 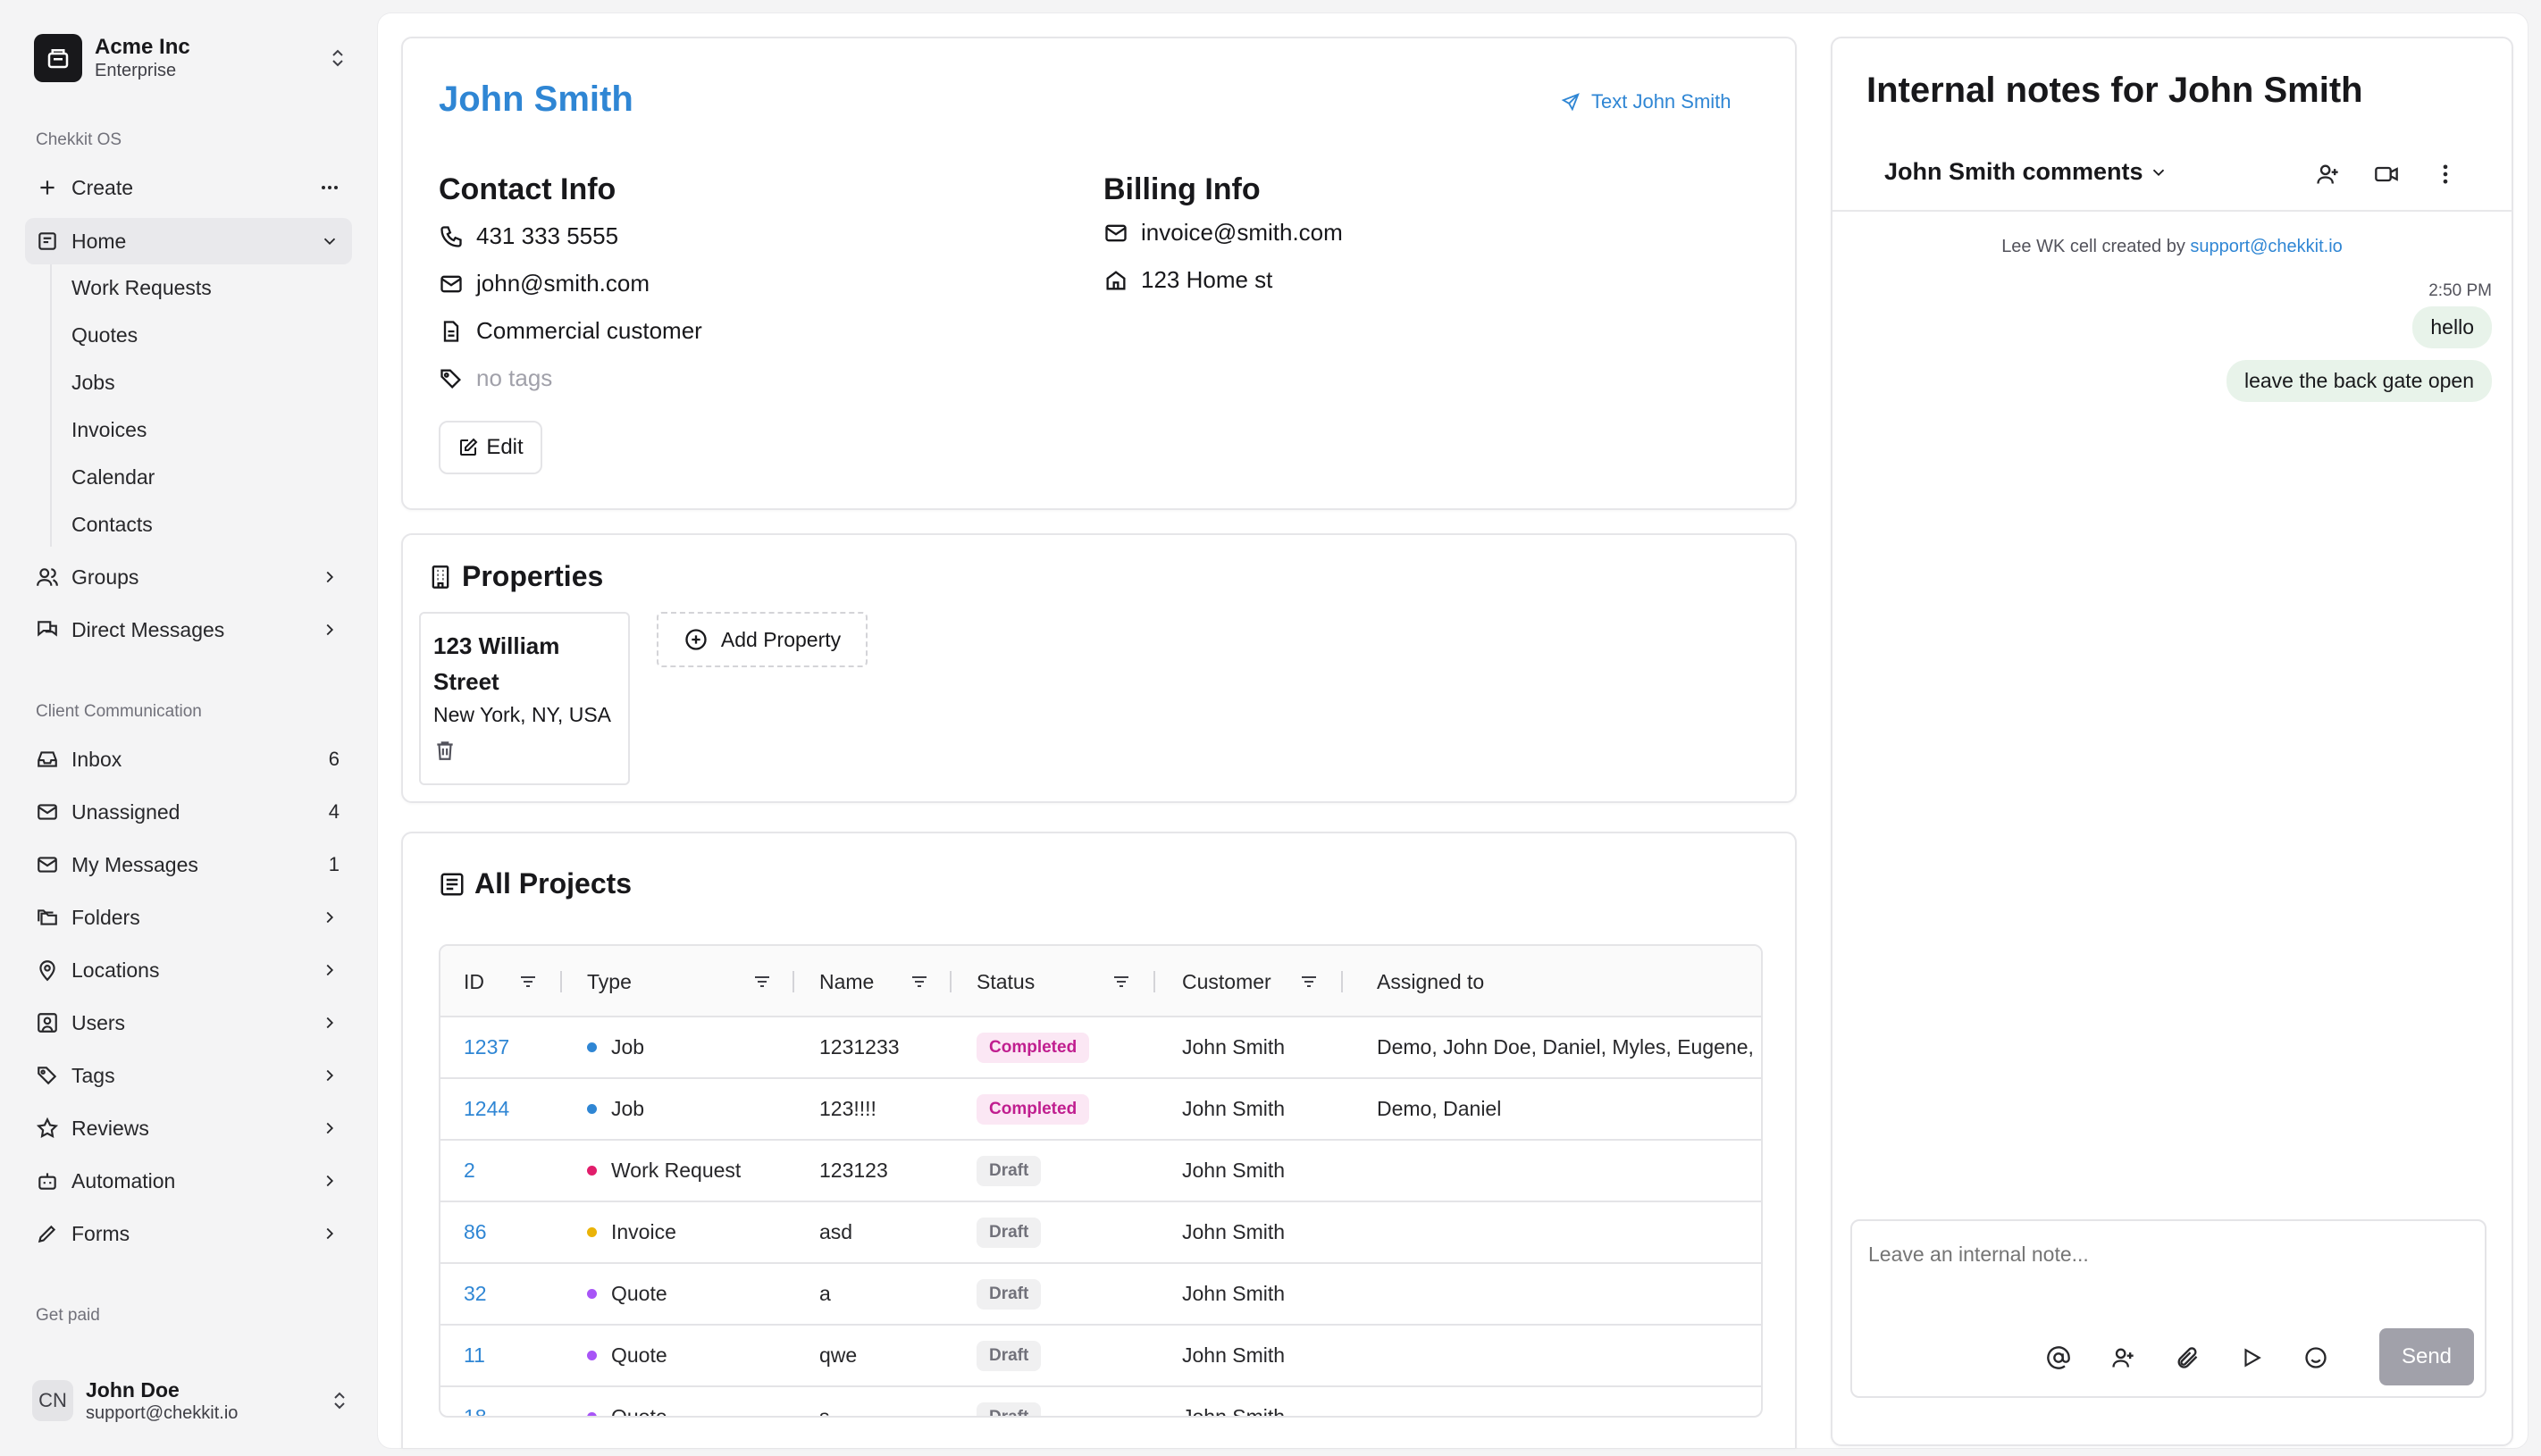 What do you see at coordinates (189, 1023) in the screenshot?
I see `sidebar-item-users: Users` at bounding box center [189, 1023].